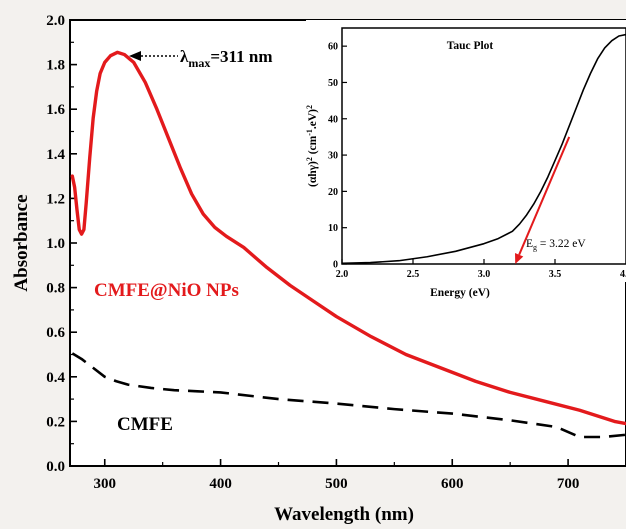  I want to click on y-tick-label: 1.4, so click(55, 155).